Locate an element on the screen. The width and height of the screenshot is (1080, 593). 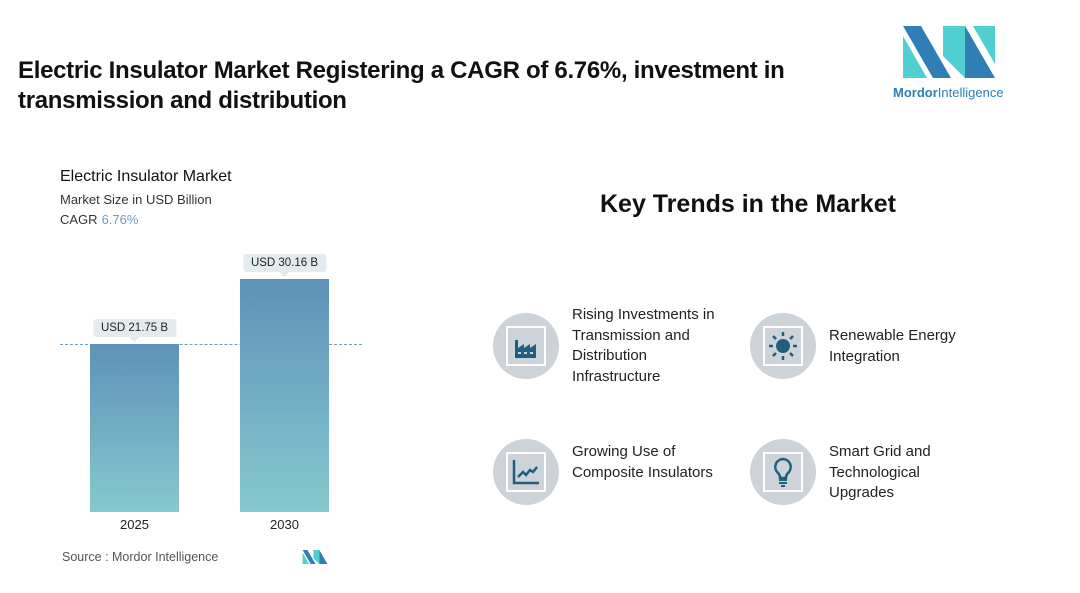
source-note: Source : Mordor Intelligence is located at coordinates (195, 557).